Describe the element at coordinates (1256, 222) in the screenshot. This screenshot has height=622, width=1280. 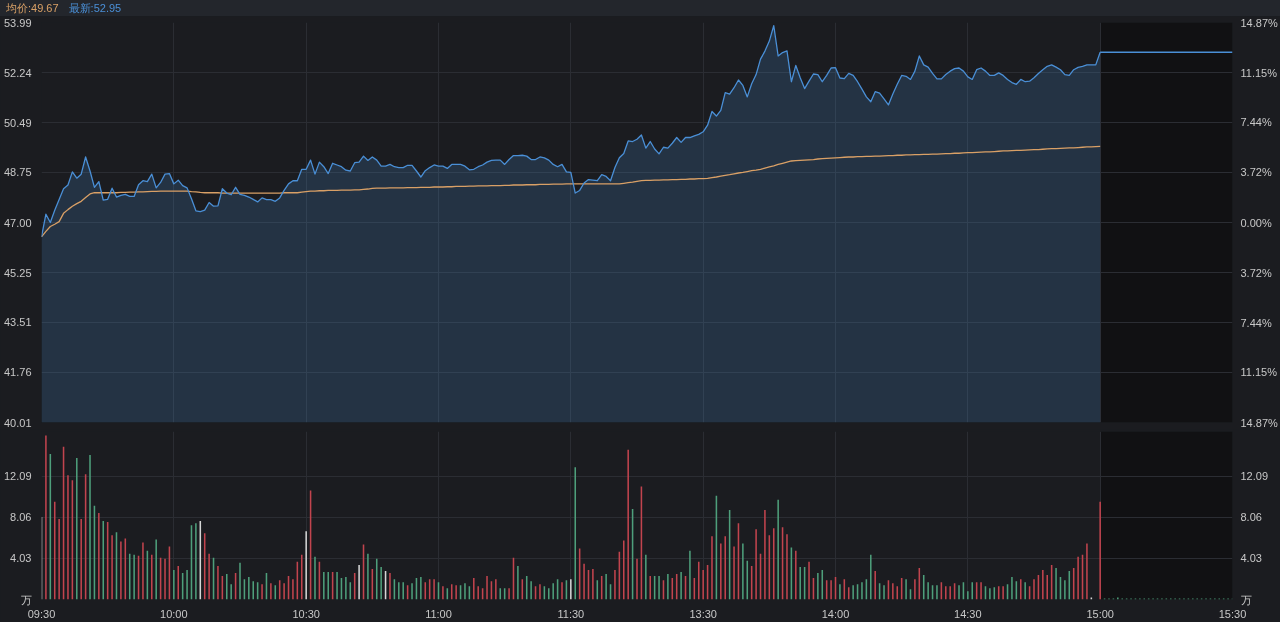
I see `y2-tick-label: 0.00%` at that location.